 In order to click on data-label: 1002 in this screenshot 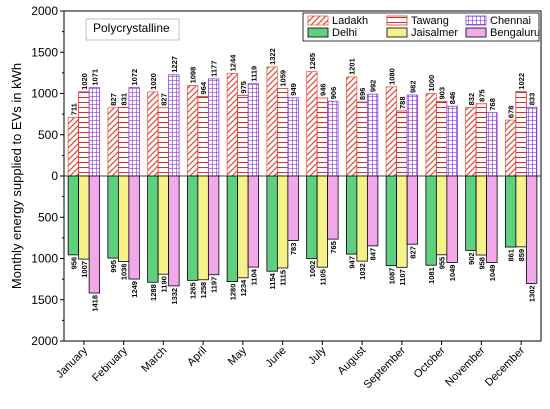, I will do `click(312, 269)`.